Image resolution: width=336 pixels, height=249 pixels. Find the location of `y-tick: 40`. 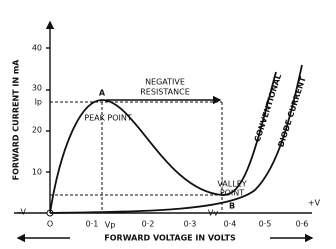

y-tick: 40 is located at coordinates (37, 48).